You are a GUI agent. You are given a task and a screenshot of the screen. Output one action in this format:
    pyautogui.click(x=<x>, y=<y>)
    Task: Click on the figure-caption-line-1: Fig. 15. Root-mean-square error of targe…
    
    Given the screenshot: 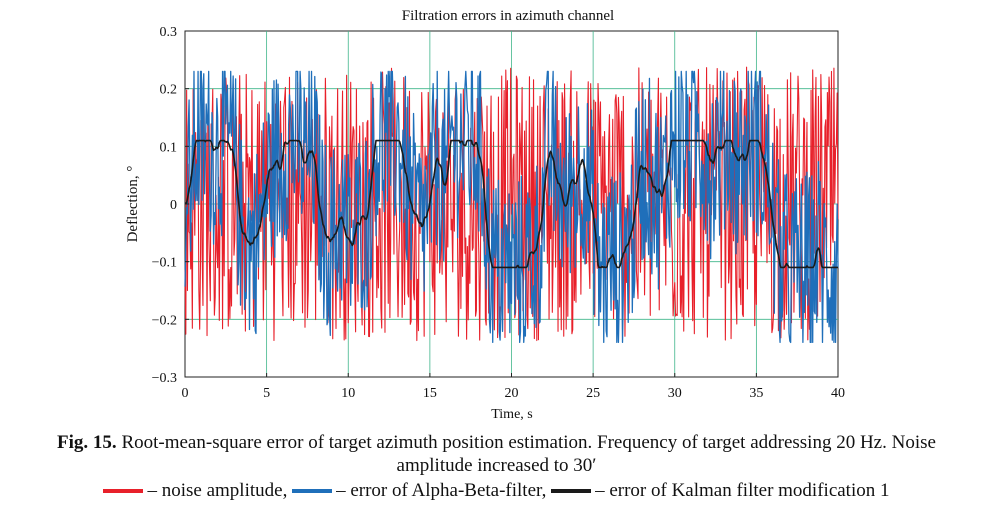 What is the action you would take?
    pyautogui.click(x=496, y=443)
    